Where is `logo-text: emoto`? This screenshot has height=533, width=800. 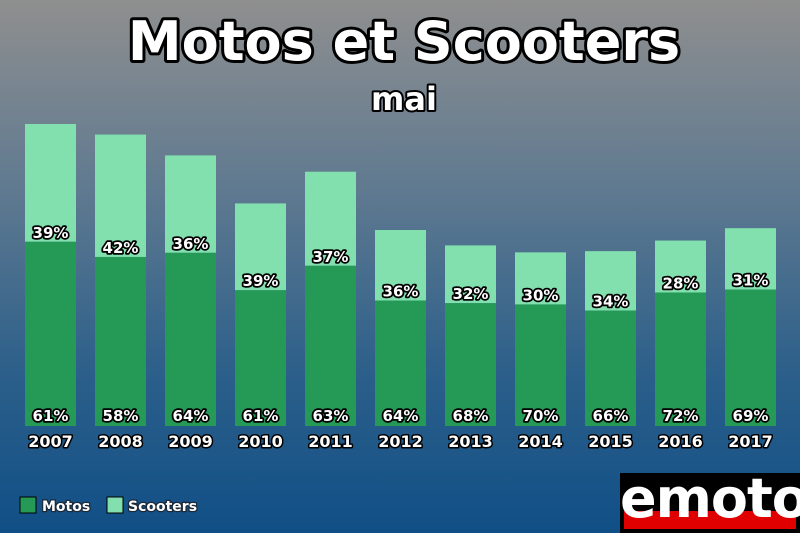 logo-text: emoto is located at coordinates (710, 501).